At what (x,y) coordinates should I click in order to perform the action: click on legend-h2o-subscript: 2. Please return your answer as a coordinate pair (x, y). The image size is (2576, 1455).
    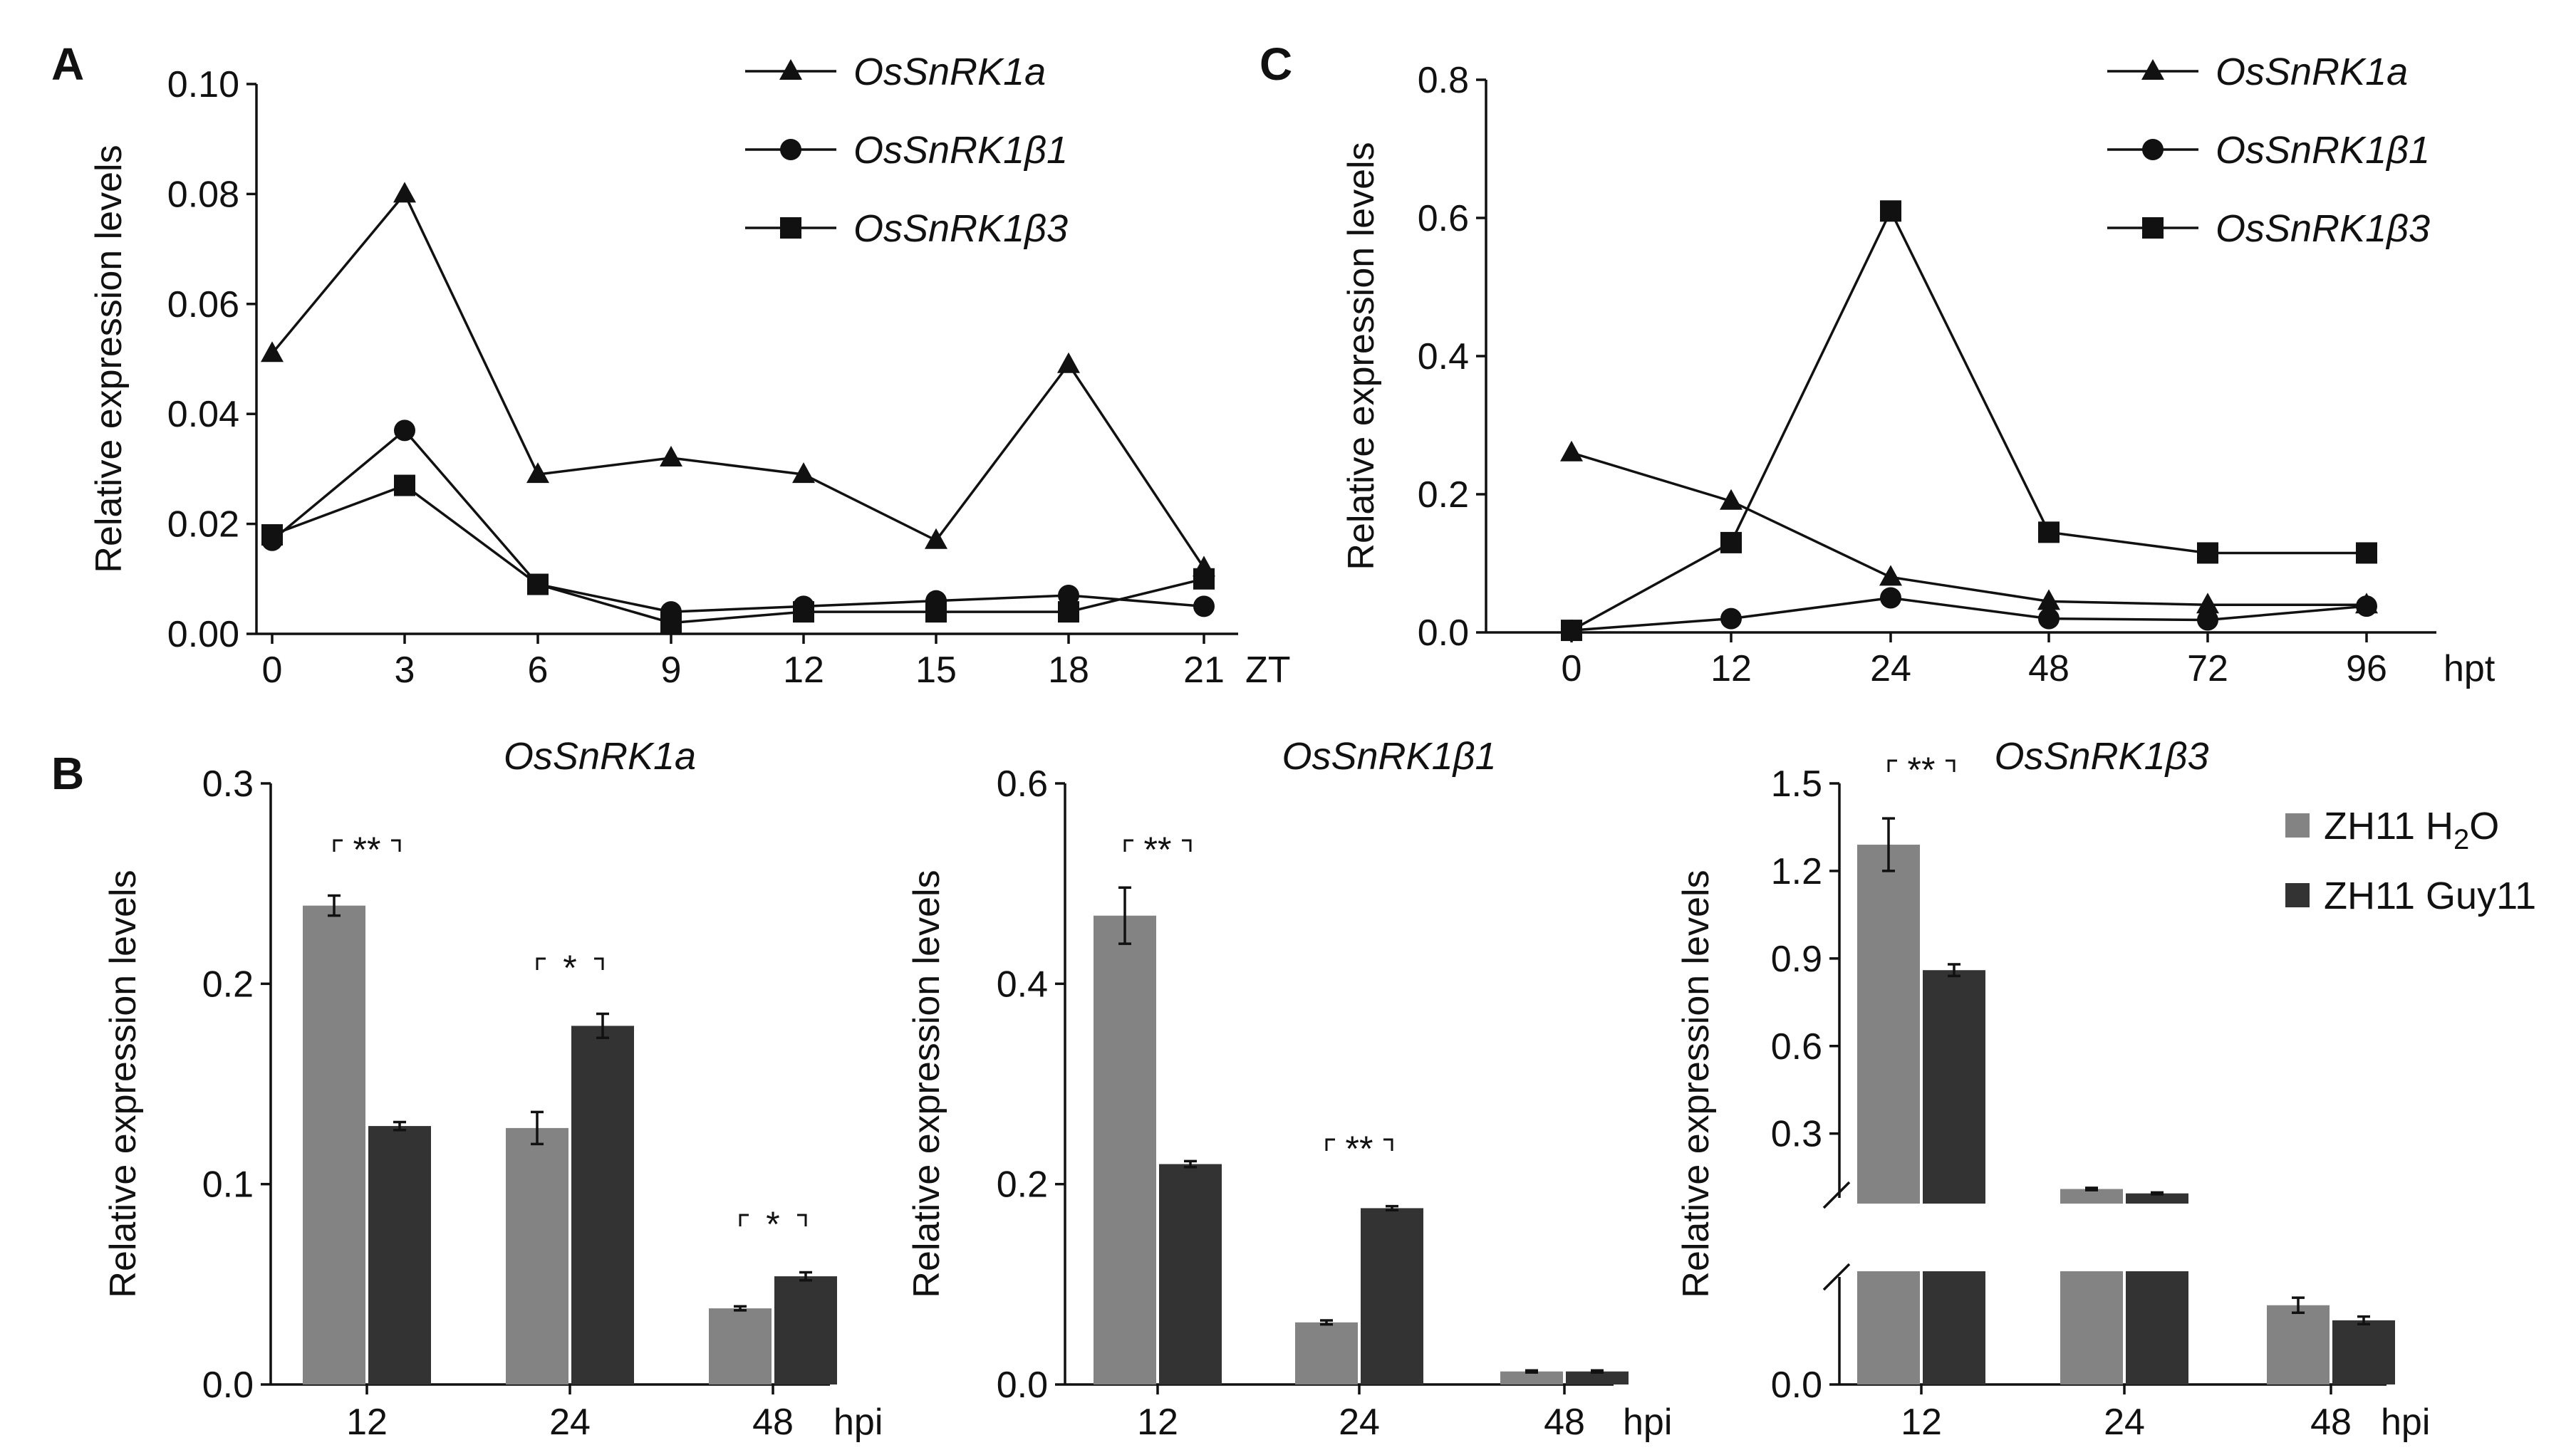
    Looking at the image, I should click on (2461, 839).